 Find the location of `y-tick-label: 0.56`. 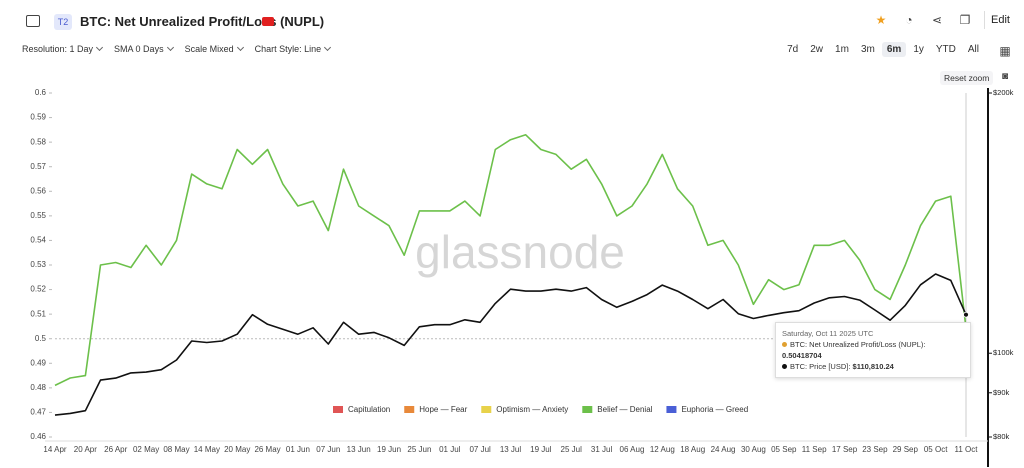

y-tick-label: 0.56 is located at coordinates (38, 190).